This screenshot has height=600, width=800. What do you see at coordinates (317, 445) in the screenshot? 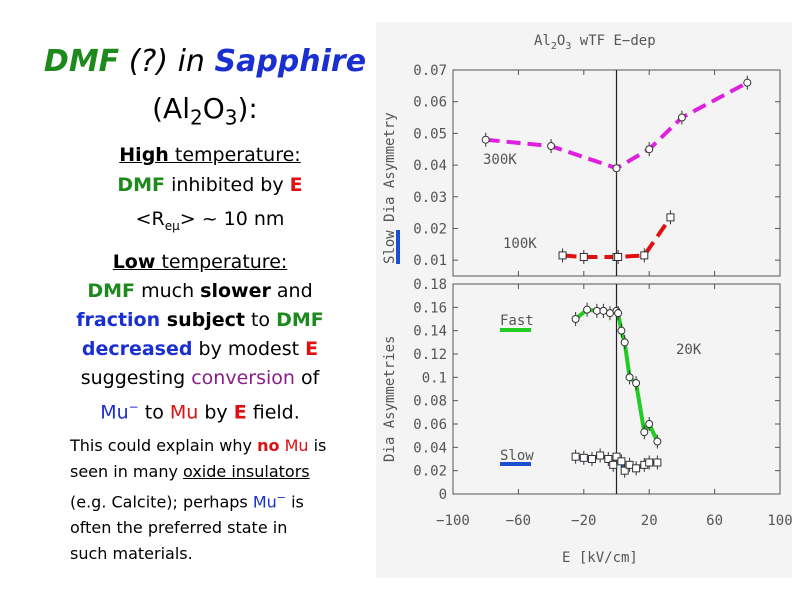
I see `is-text: is` at bounding box center [317, 445].